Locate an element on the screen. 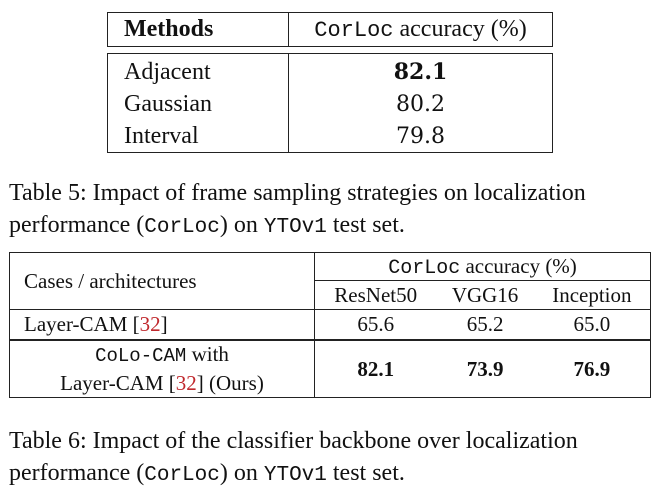 The image size is (665, 494). table6-row-label: Layer-CAM [32] is located at coordinates (162, 324).